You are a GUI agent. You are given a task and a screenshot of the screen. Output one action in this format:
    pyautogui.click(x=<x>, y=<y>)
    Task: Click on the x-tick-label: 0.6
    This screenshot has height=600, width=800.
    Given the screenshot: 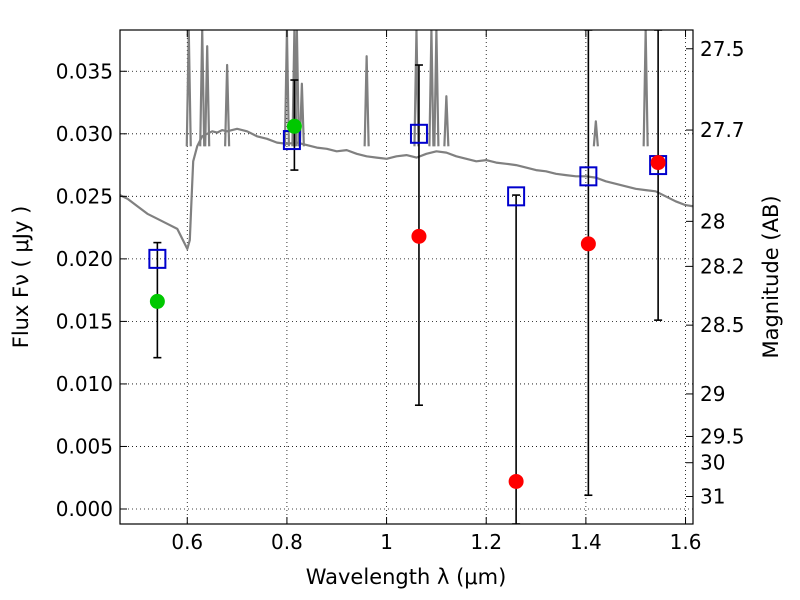 What is the action you would take?
    pyautogui.click(x=187, y=542)
    